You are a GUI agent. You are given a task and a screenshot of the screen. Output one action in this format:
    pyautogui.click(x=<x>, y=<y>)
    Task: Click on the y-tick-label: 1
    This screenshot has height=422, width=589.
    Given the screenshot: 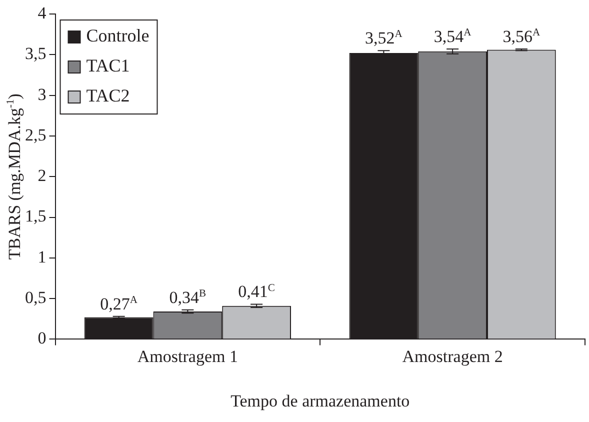 What is the action you would take?
    pyautogui.click(x=42, y=256)
    